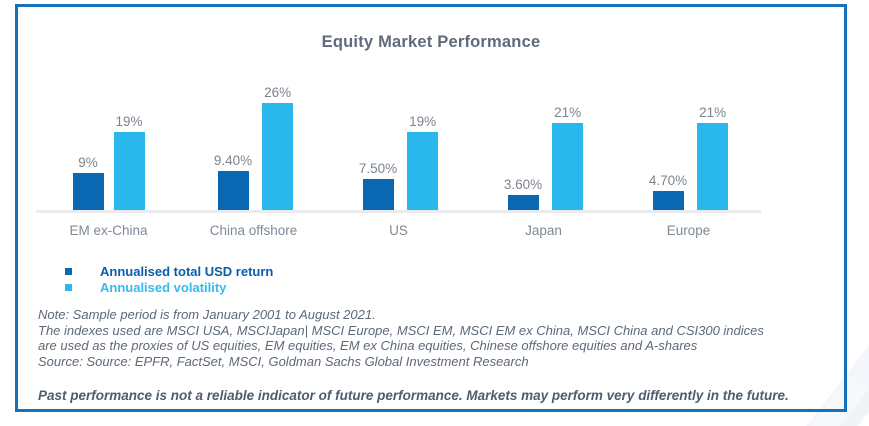 This screenshot has width=869, height=426. I want to click on x-axis-label: Japan, so click(543, 230).